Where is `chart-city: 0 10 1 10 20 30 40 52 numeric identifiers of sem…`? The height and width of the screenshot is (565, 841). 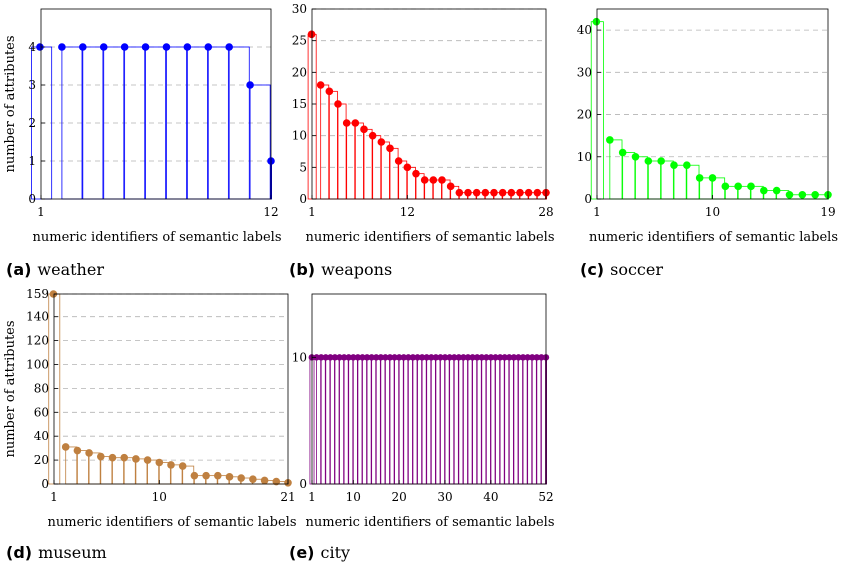
chart-city: 0 10 1 10 20 30 40 52 numeric identifiers of sem… is located at coordinates (423, 411).